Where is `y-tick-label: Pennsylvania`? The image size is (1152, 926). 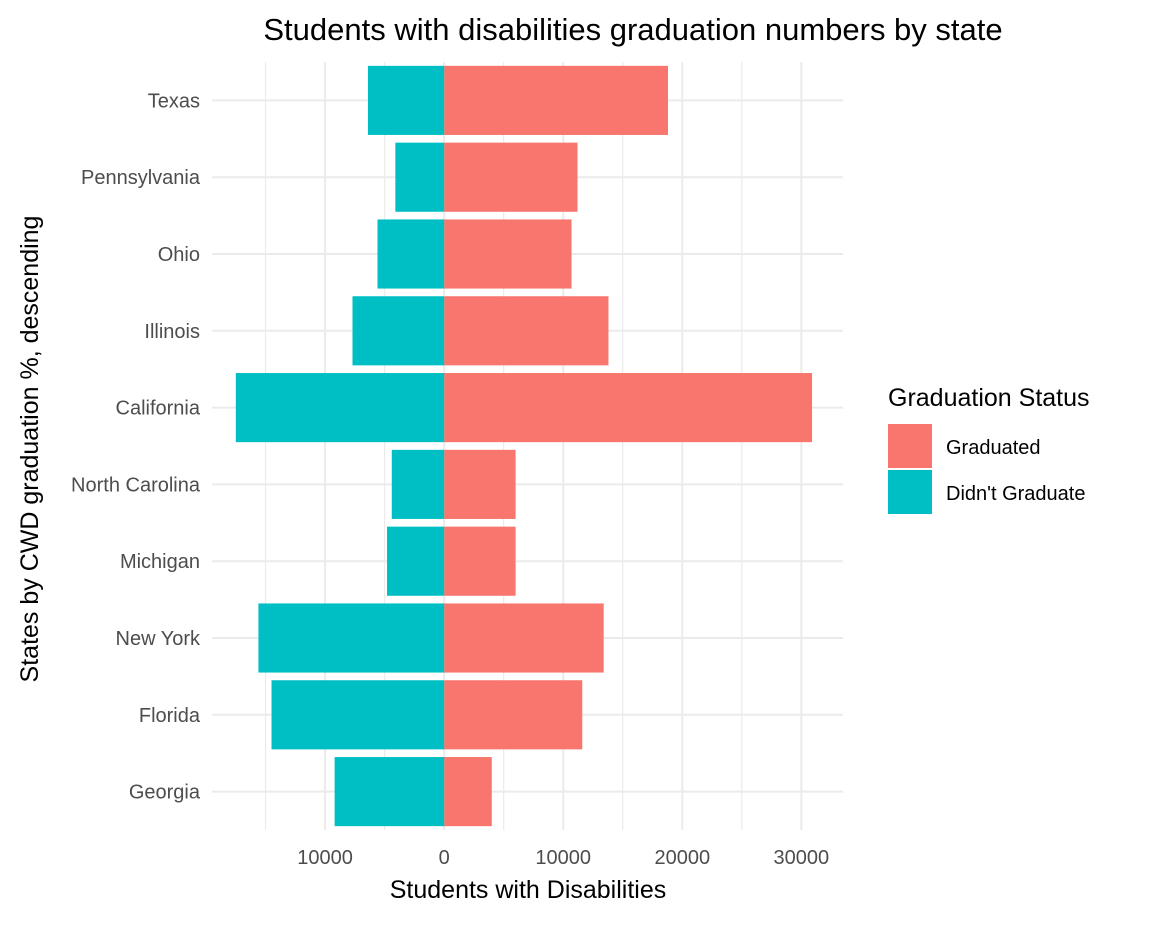
y-tick-label: Pennsylvania is located at coordinates (141, 178).